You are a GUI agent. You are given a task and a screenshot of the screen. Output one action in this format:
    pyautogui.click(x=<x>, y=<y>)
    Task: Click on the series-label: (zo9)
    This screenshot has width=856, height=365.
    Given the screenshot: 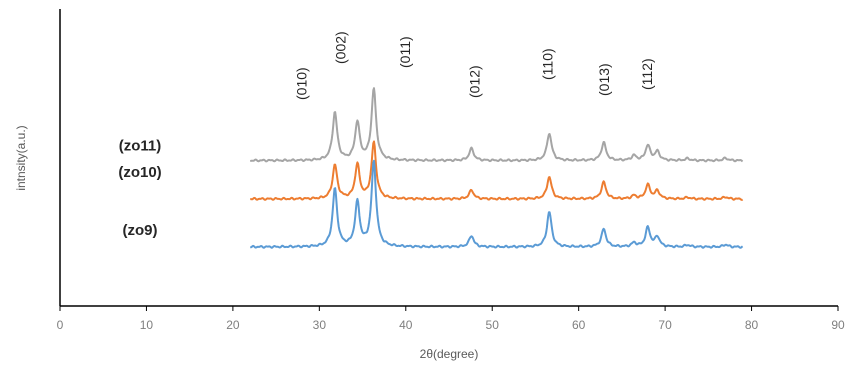 What is the action you would take?
    pyautogui.click(x=140, y=230)
    